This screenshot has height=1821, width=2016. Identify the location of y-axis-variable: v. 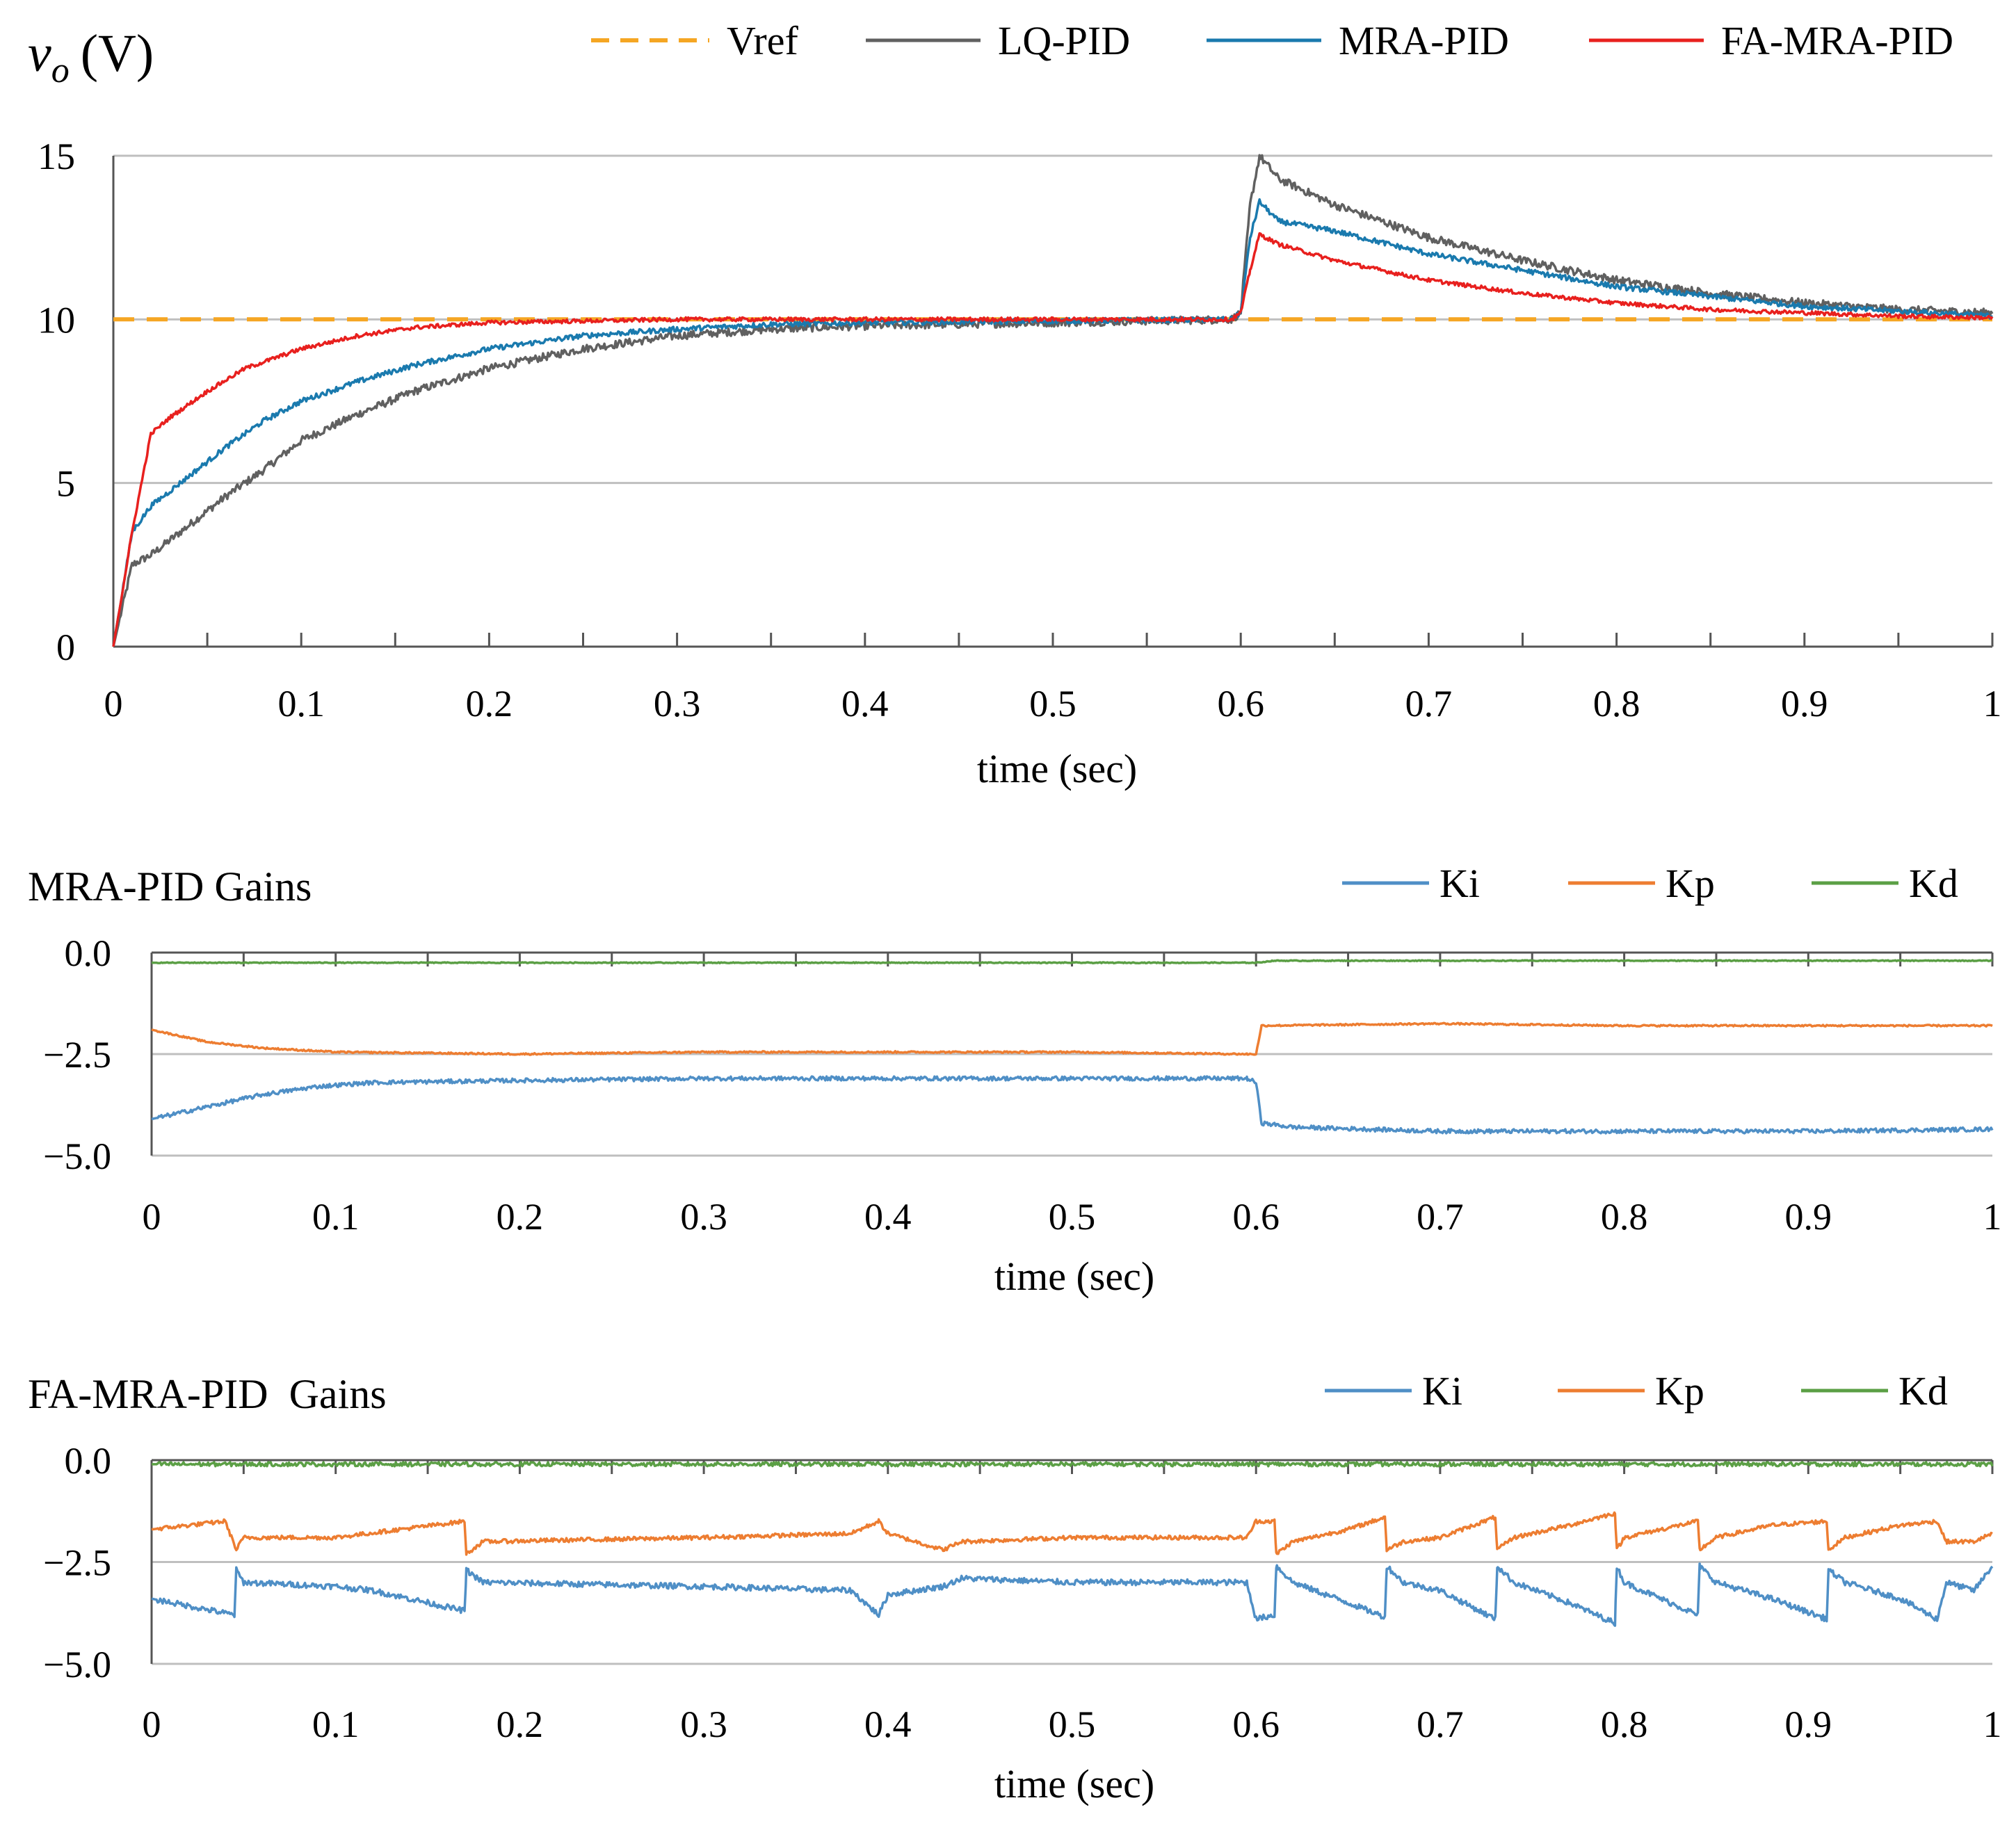
(39, 54).